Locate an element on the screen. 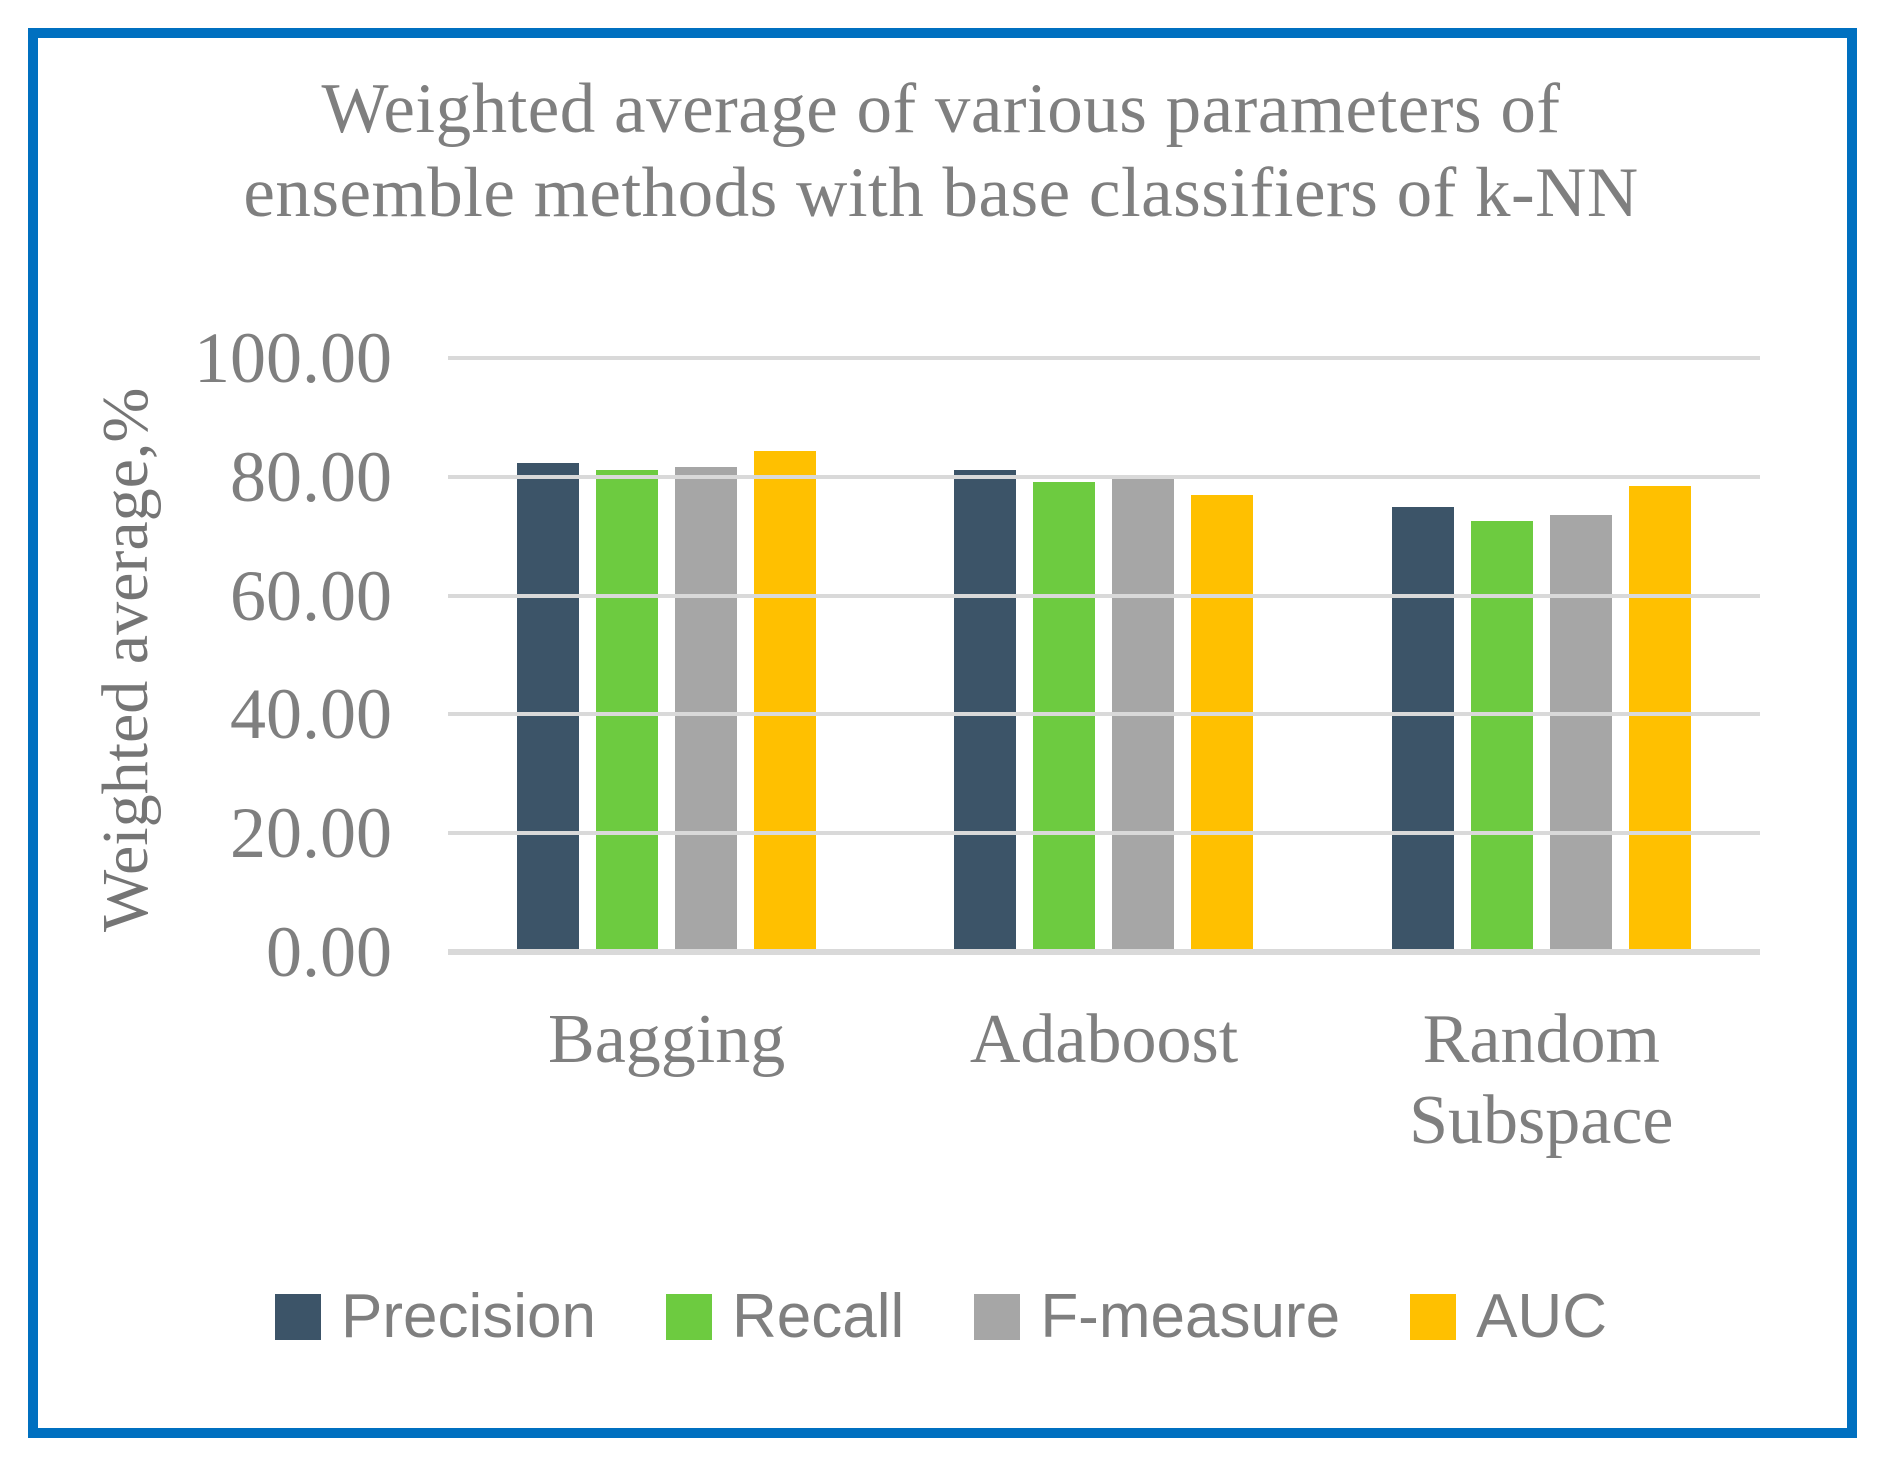  legend-label-f-measure: F-measure is located at coordinates (1190, 1316).